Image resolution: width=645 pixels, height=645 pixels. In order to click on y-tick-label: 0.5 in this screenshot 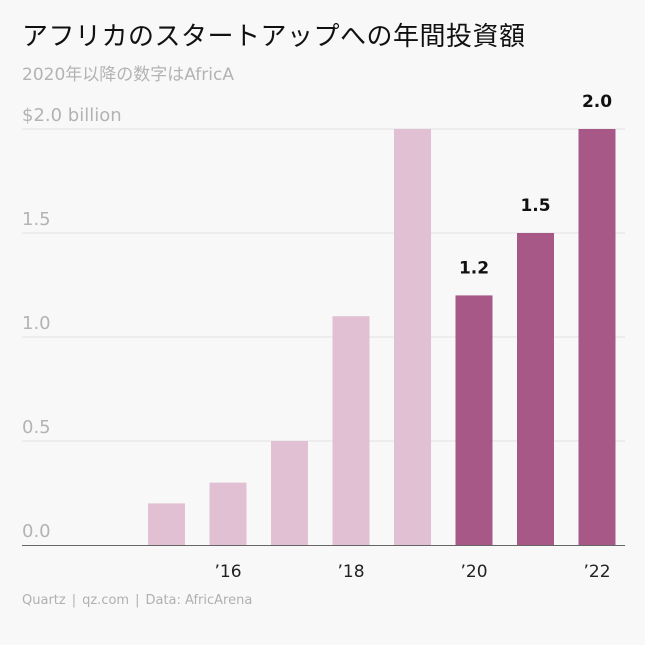, I will do `click(36, 427)`.